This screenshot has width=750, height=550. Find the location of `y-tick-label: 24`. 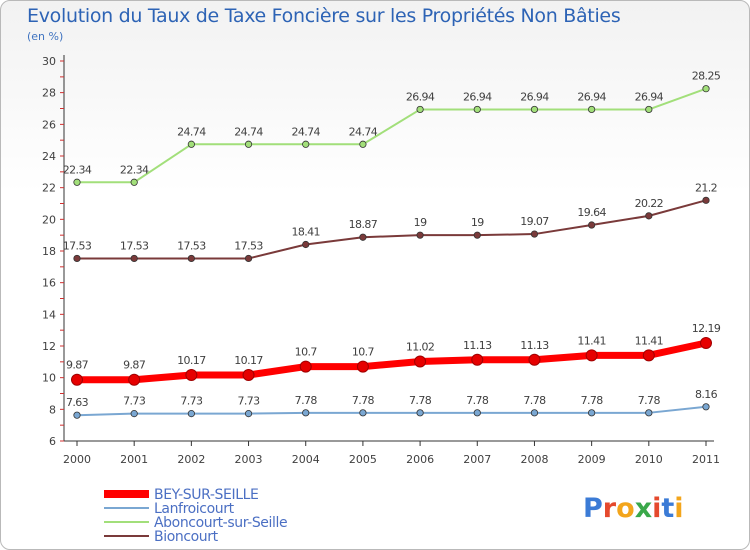

y-tick-label: 24 is located at coordinates (49, 156).